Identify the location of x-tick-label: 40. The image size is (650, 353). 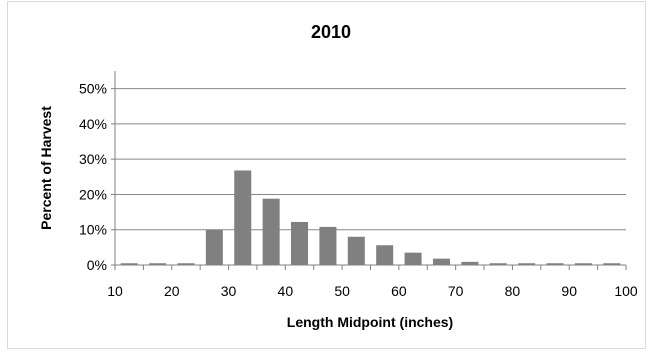
(286, 291).